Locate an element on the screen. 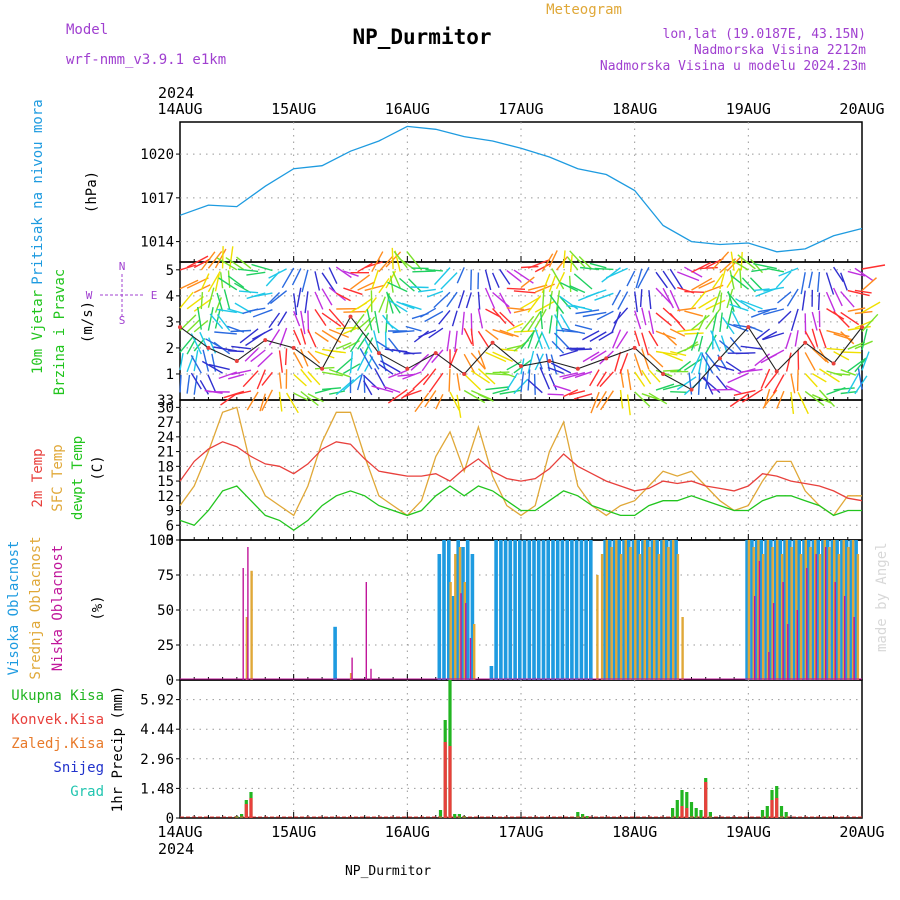  y-tick-label: 12 is located at coordinates (165, 497).